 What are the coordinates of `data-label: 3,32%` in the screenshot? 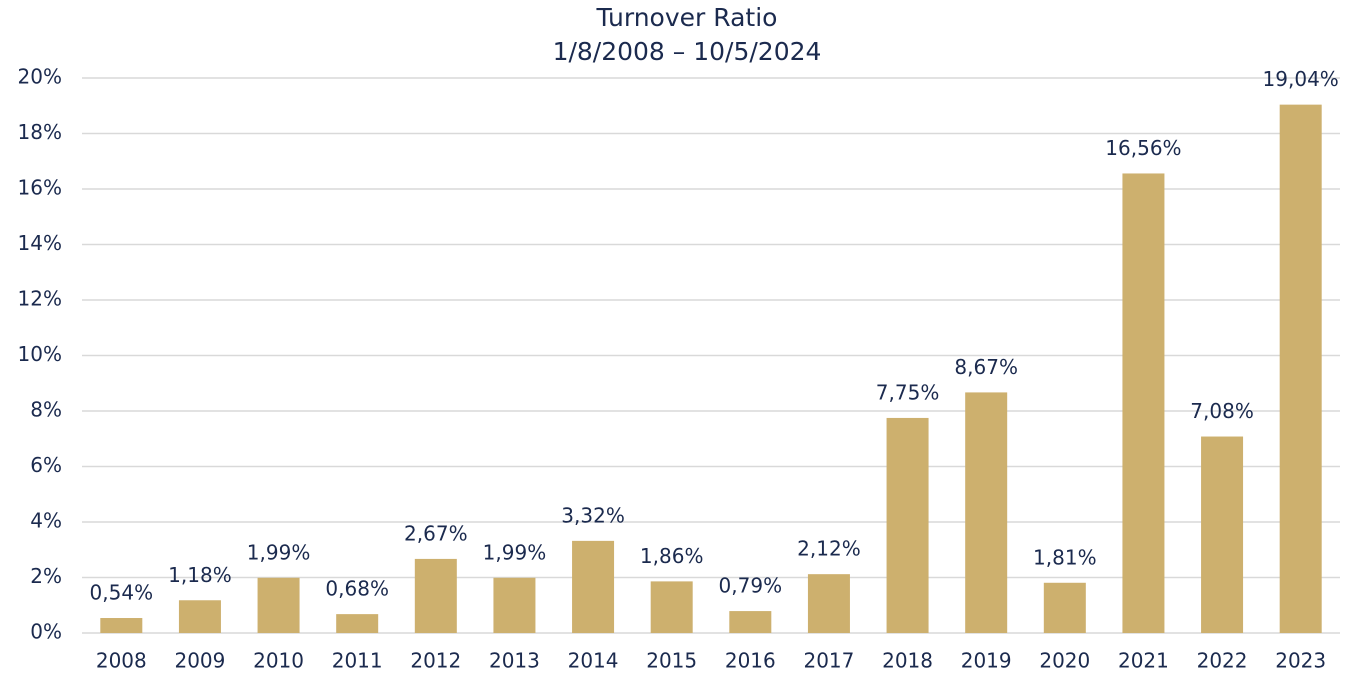 It's located at (593, 515).